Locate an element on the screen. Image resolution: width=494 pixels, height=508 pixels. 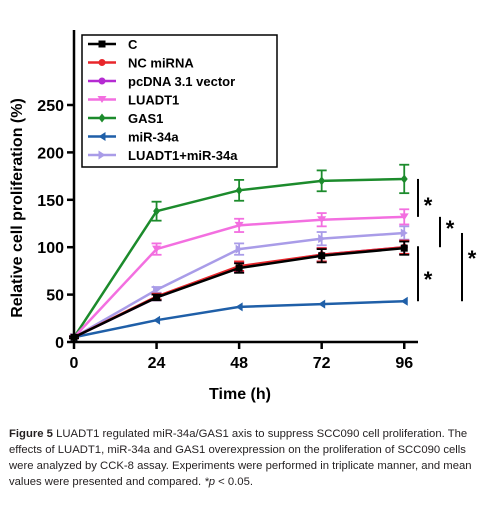
legend-entry: LUADT1+miR-34a is located at coordinates (163, 155).